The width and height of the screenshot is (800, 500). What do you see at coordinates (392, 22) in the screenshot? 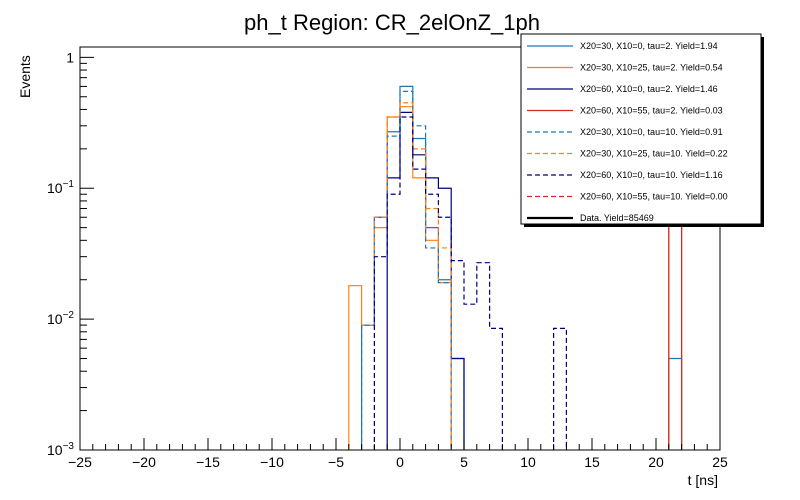
I see `chart-title: ph_t Region: CR_2elOnZ_1ph` at bounding box center [392, 22].